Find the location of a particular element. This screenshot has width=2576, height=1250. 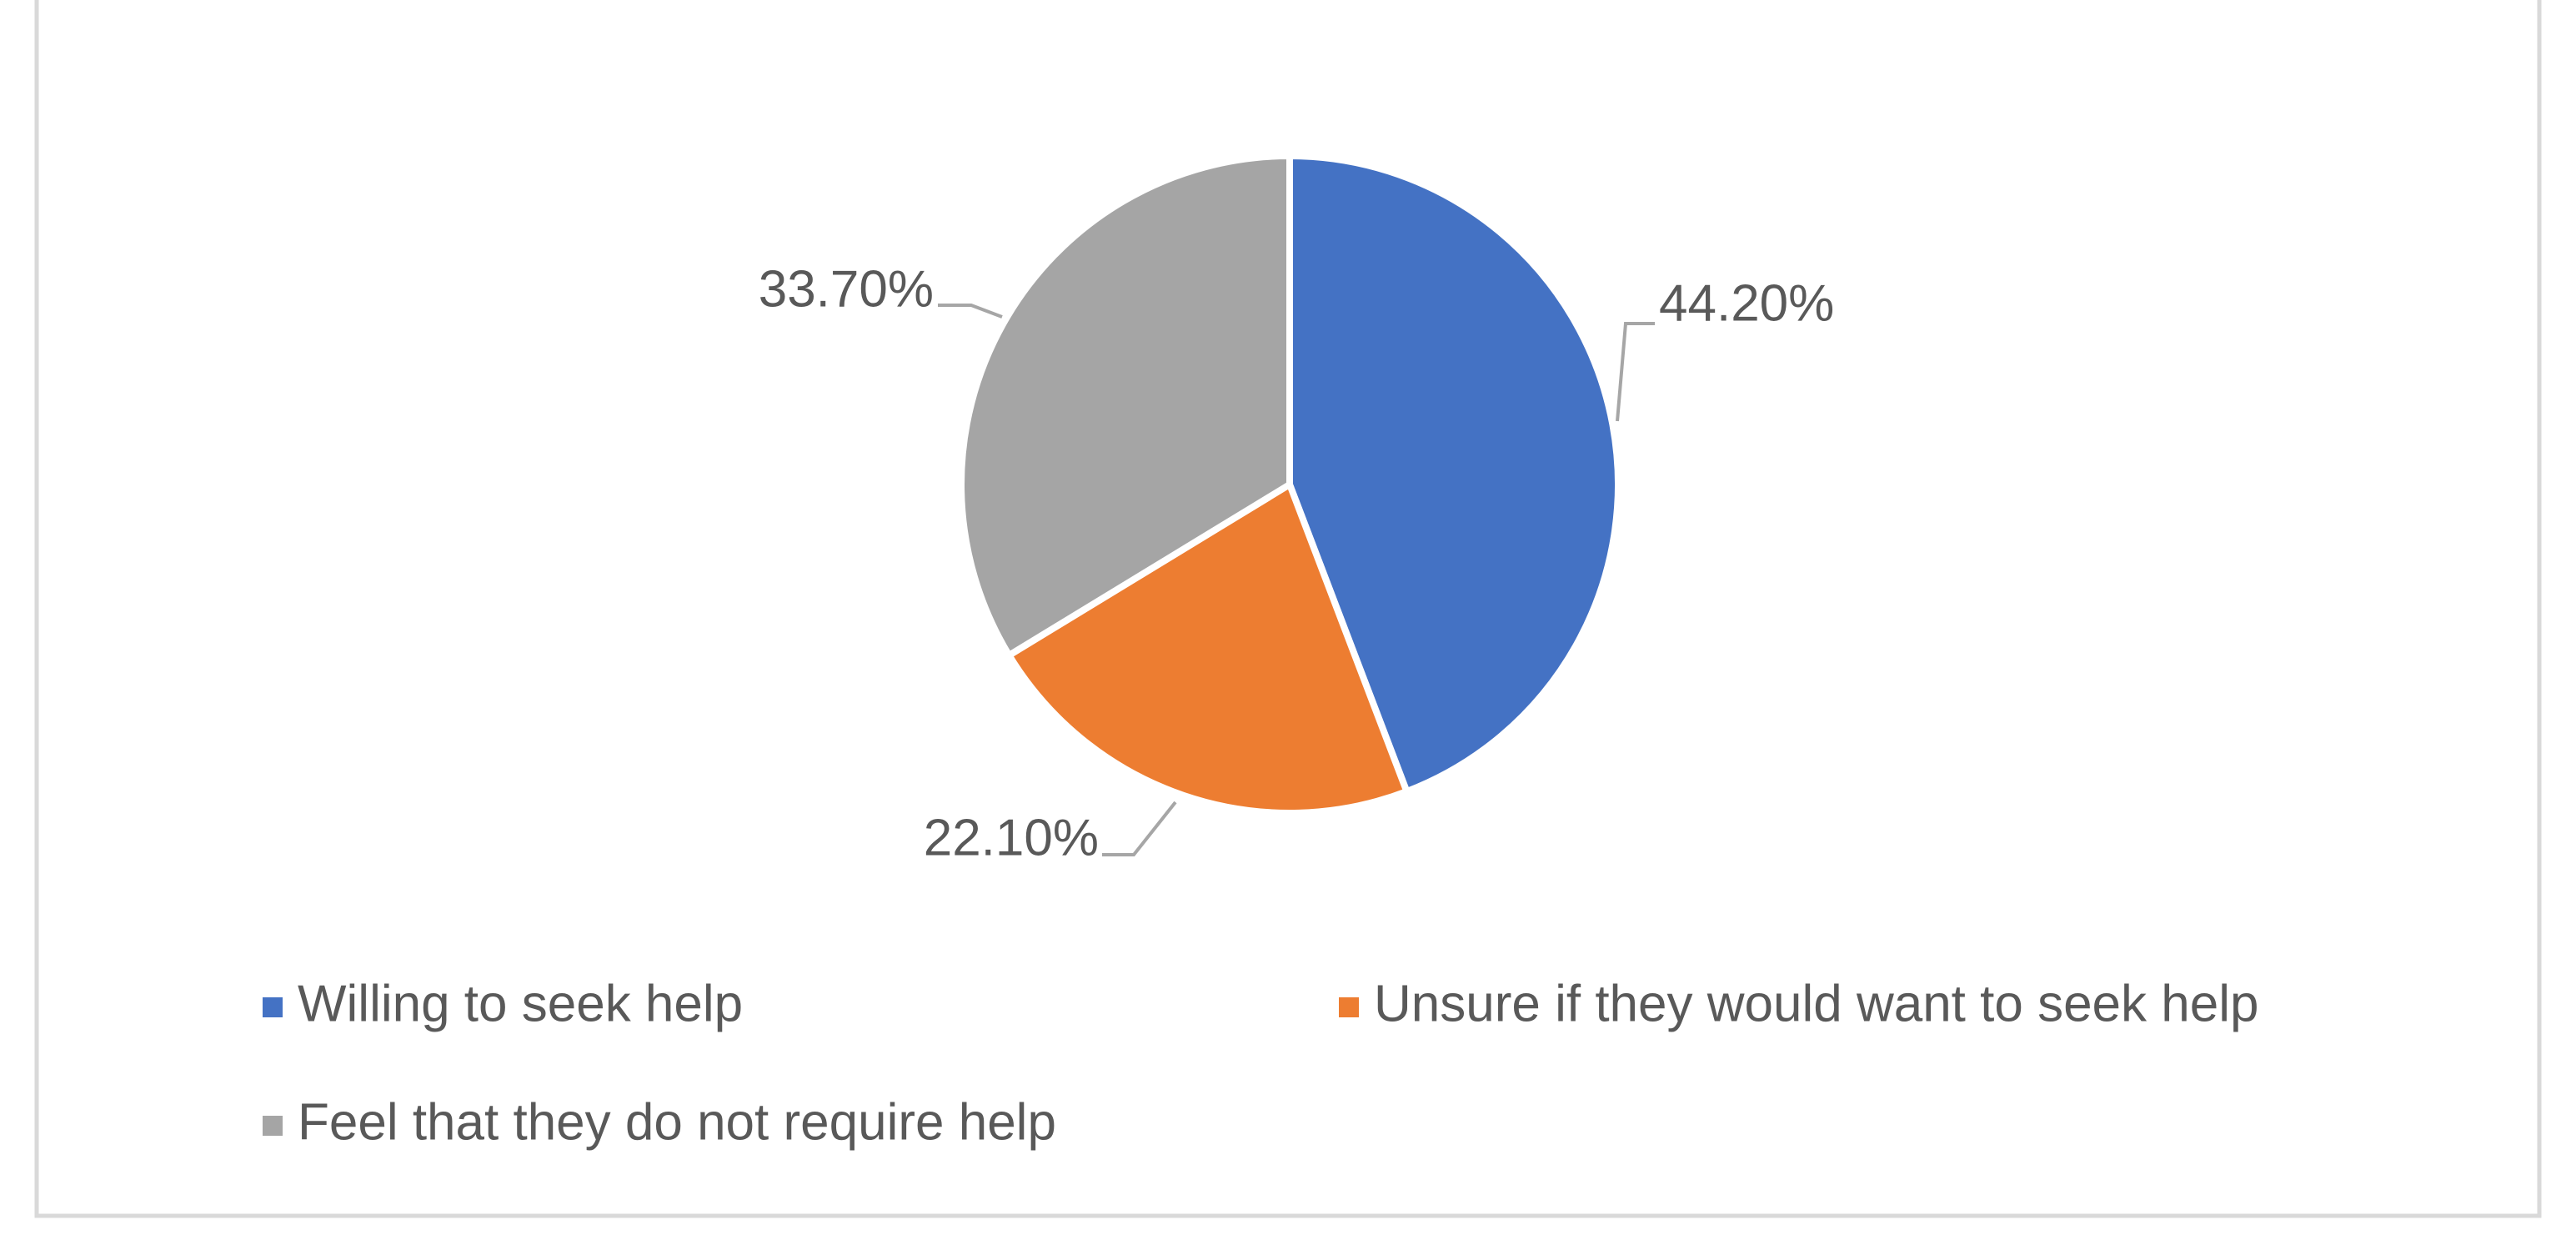

legend-label: Feel that they do not require help is located at coordinates (677, 1122).